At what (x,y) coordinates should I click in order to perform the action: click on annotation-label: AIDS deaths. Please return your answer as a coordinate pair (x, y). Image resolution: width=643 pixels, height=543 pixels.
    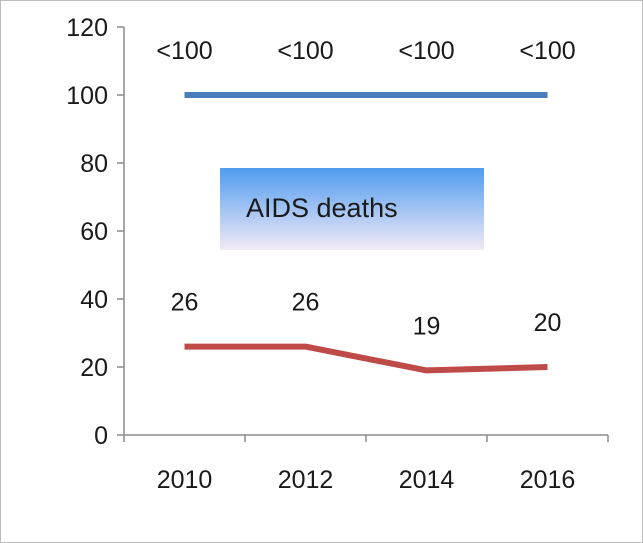
    Looking at the image, I should click on (322, 208).